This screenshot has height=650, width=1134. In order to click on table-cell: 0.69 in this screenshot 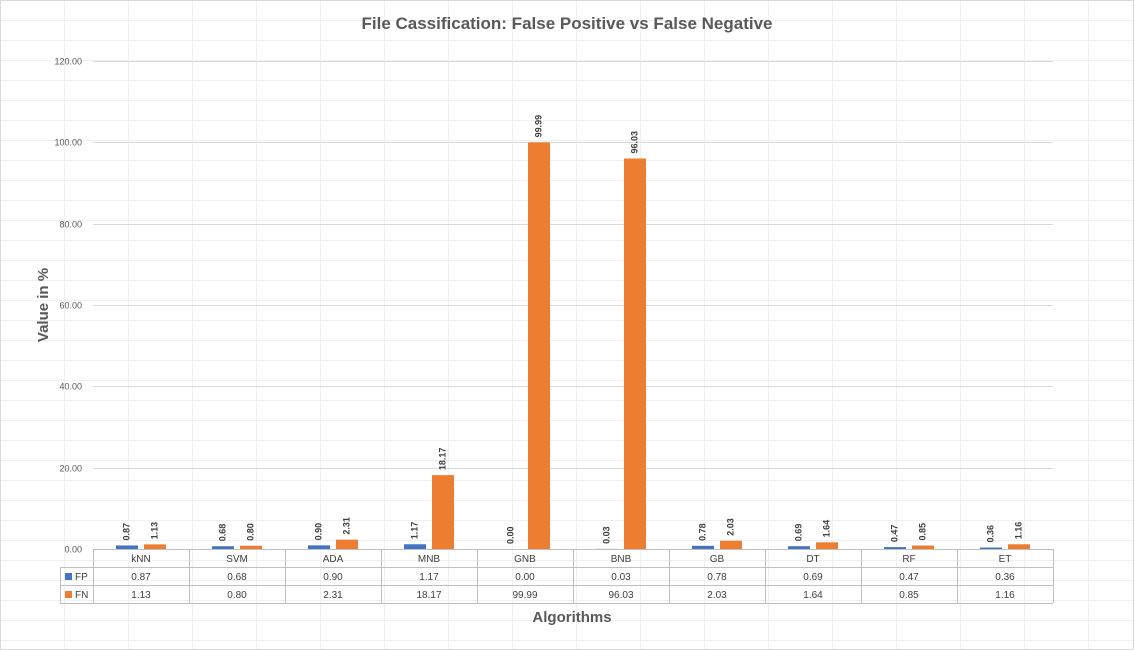, I will do `click(813, 577)`.